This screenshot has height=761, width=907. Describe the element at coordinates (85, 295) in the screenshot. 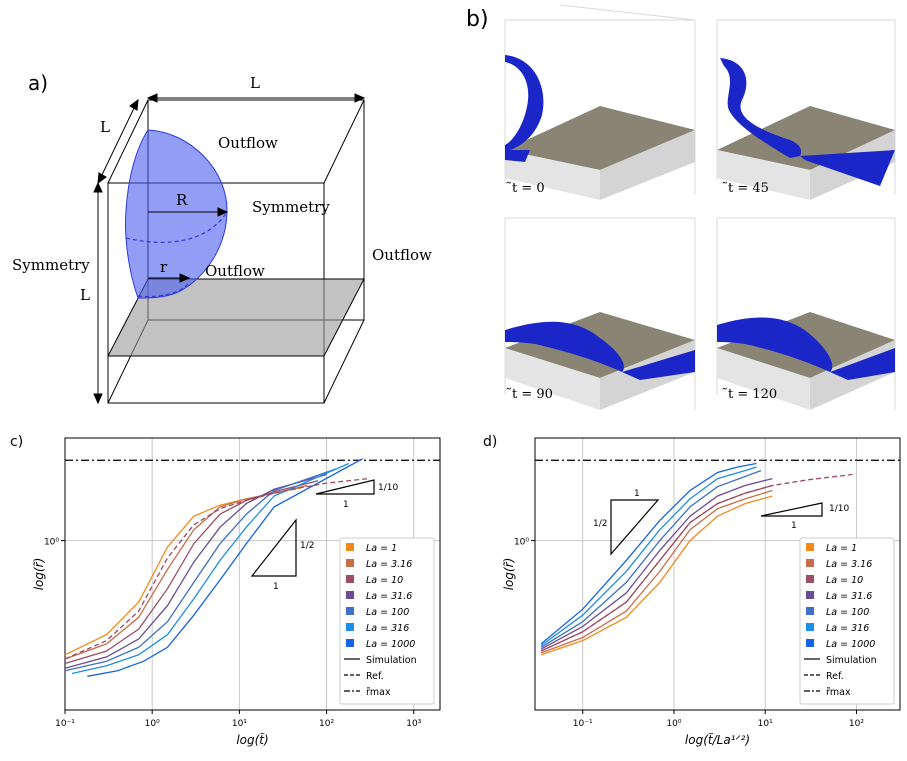

I see `dim-left-label: L` at that location.